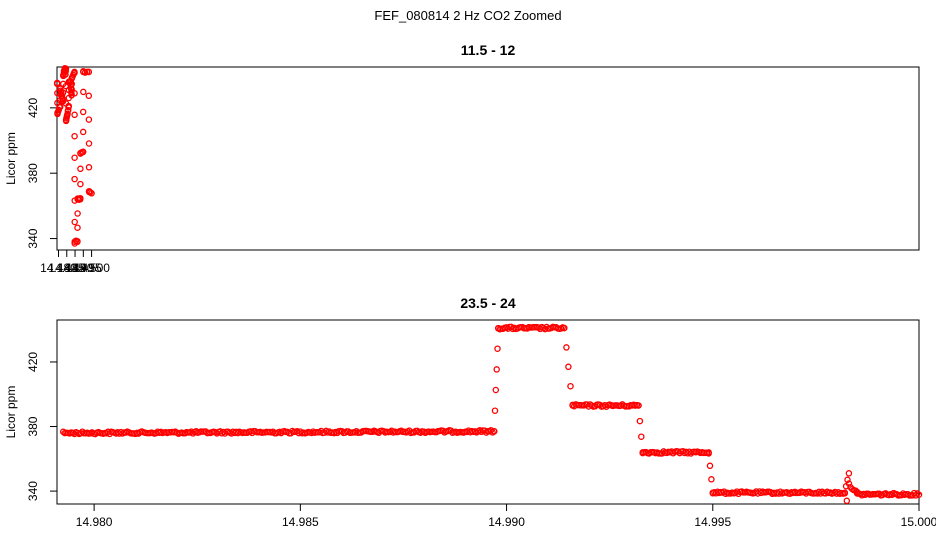  Describe the element at coordinates (91, 268) in the screenshot. I see `x-tick-label: 14.500` at that location.